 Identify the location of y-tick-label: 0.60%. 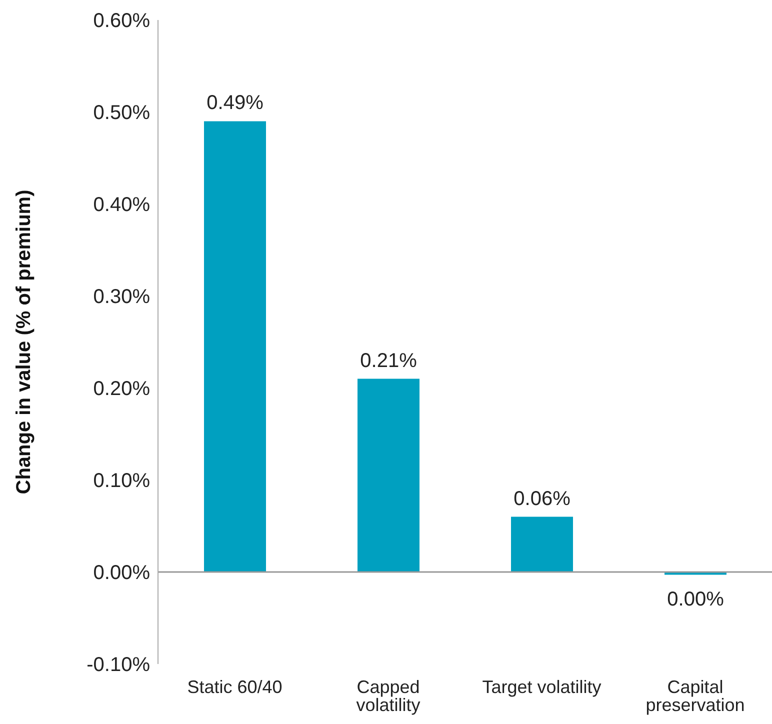
(121, 21).